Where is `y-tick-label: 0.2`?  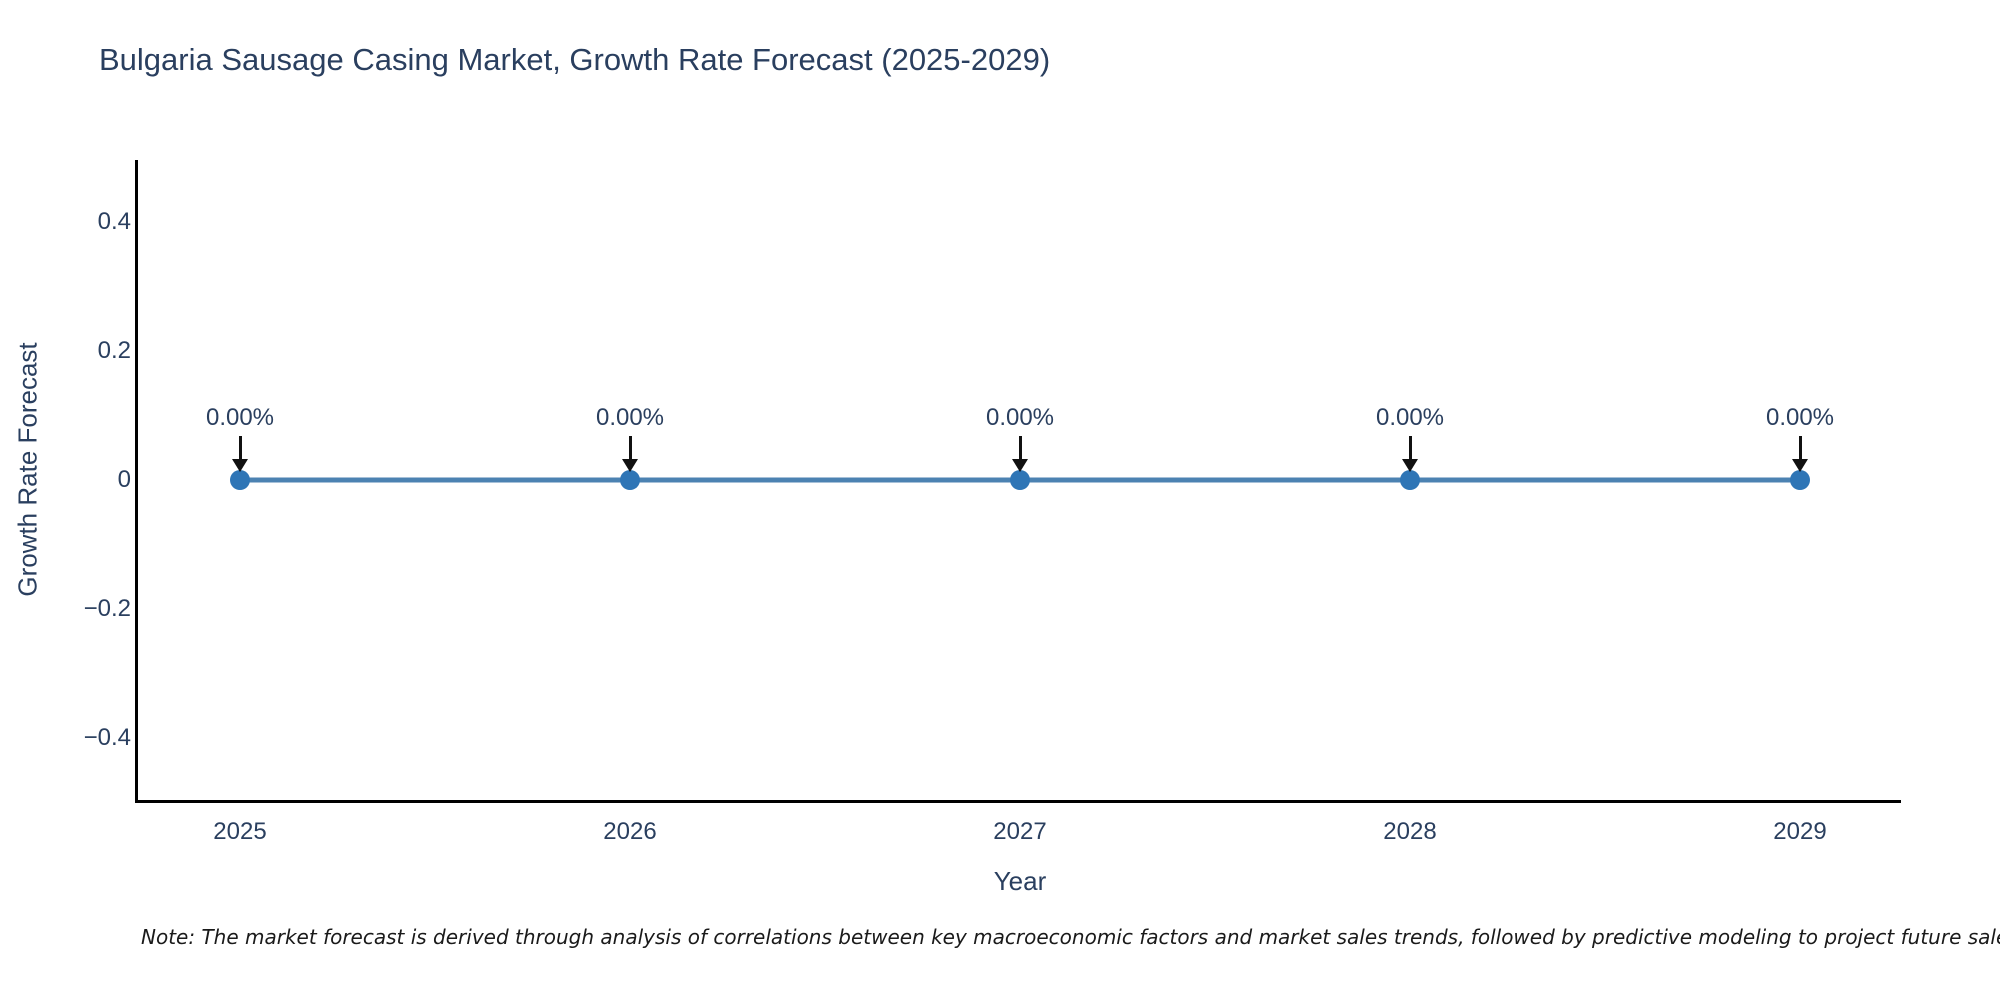 y-tick-label: 0.2 is located at coordinates (114, 350).